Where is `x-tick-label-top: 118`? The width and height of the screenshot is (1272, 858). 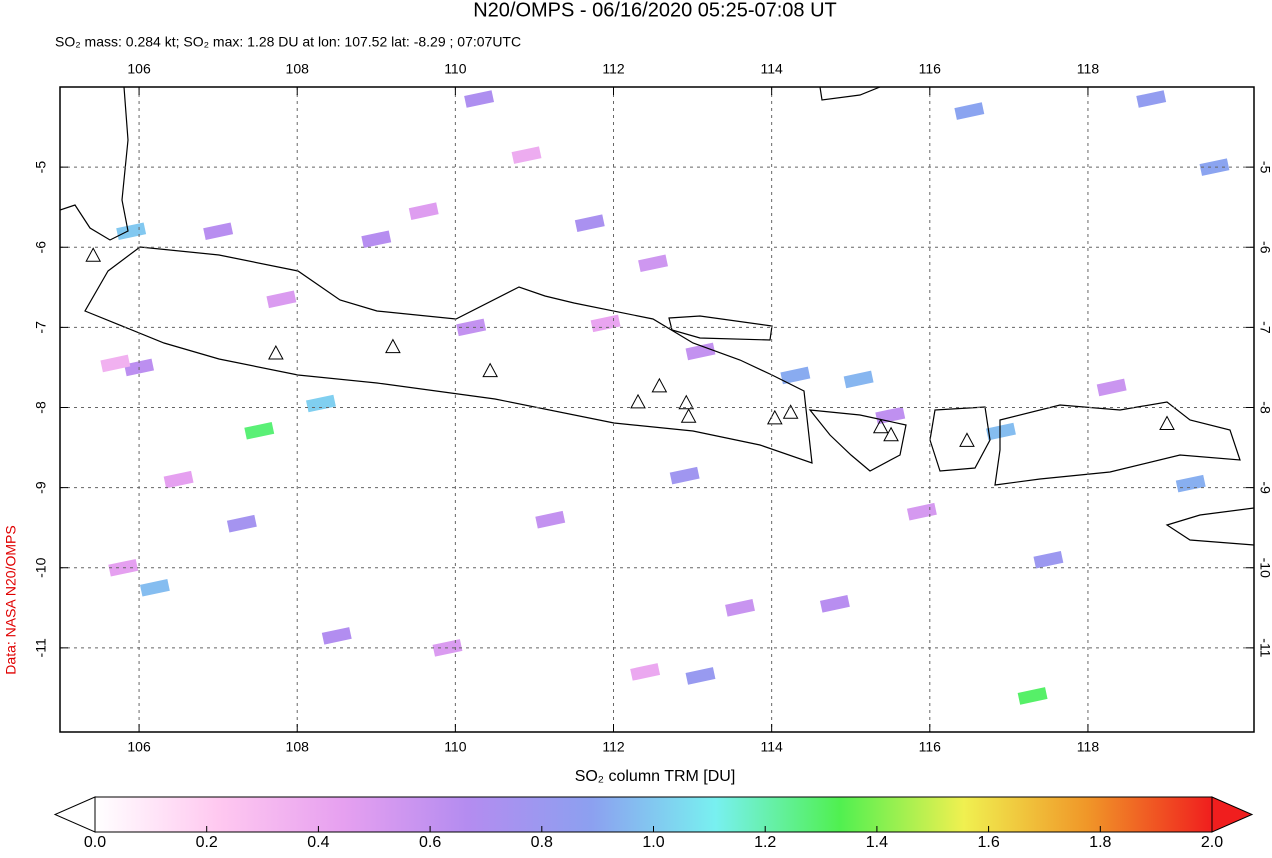
x-tick-label-top: 118 is located at coordinates (1088, 69).